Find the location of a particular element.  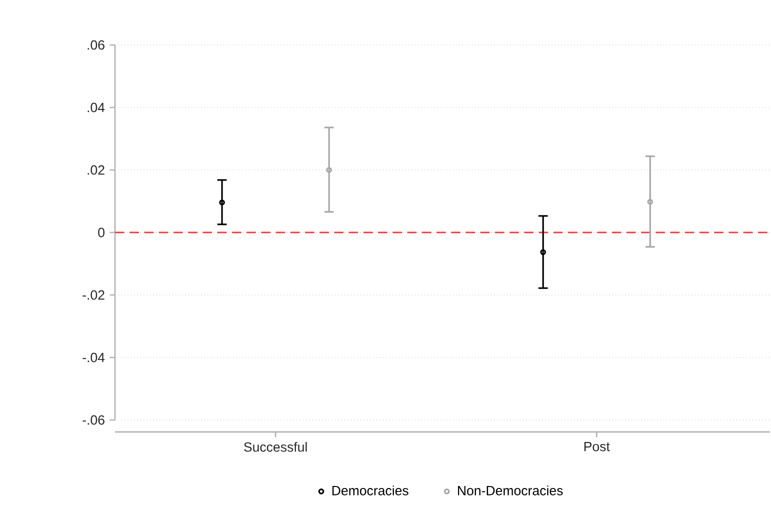

legend-label: Non-Democracies is located at coordinates (510, 491).